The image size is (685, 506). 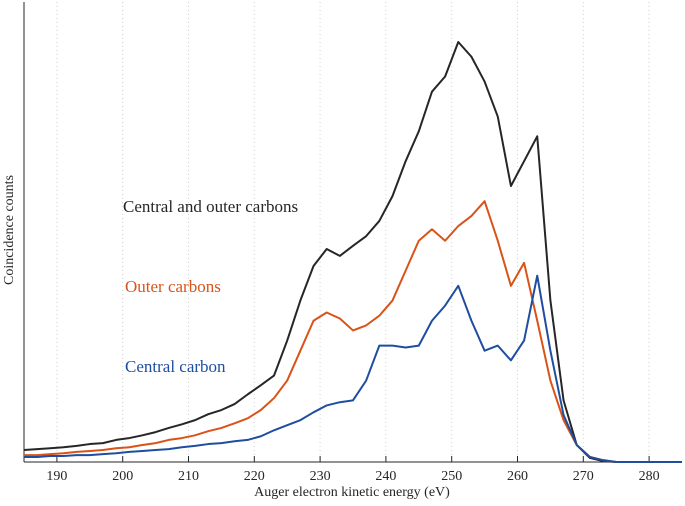 I want to click on x-tick-label: 260, so click(x=517, y=476).